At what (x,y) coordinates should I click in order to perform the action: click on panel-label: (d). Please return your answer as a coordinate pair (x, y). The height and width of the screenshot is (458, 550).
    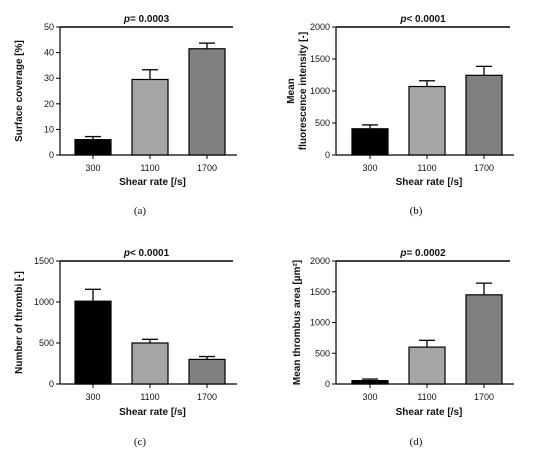
    Looking at the image, I should click on (416, 442).